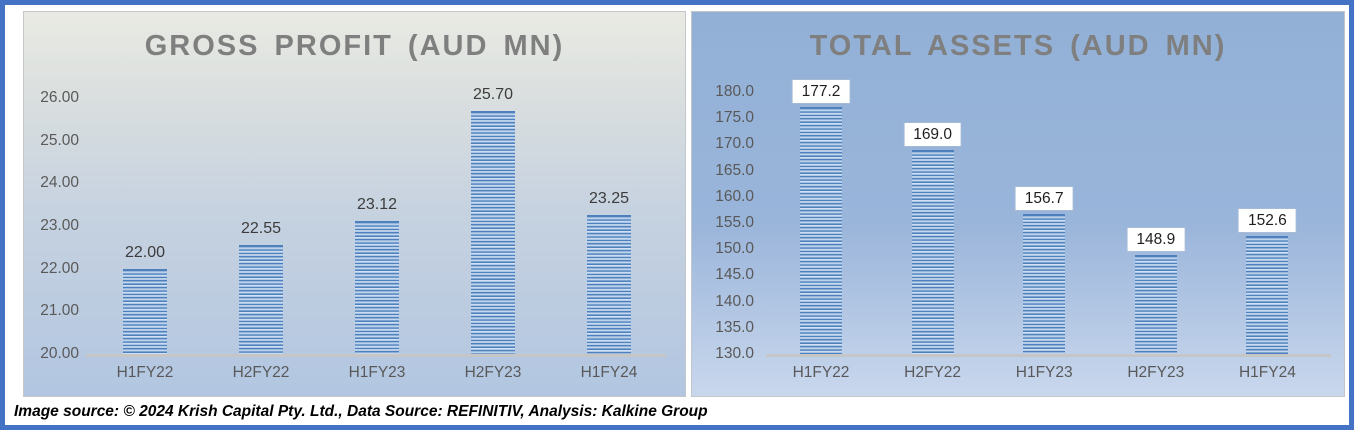 The height and width of the screenshot is (430, 1354). What do you see at coordinates (59, 140) in the screenshot?
I see `y-axis-tick-label: 25.00` at bounding box center [59, 140].